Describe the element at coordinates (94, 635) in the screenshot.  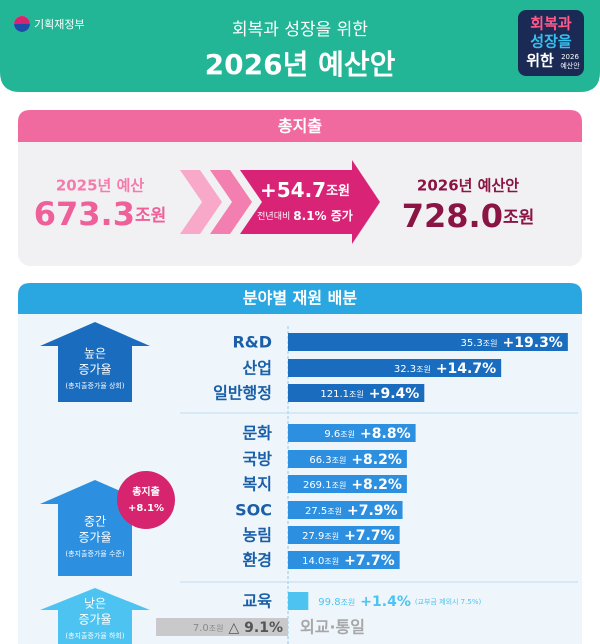
I see `low-sub: (총지출증가율 하회)` at that location.